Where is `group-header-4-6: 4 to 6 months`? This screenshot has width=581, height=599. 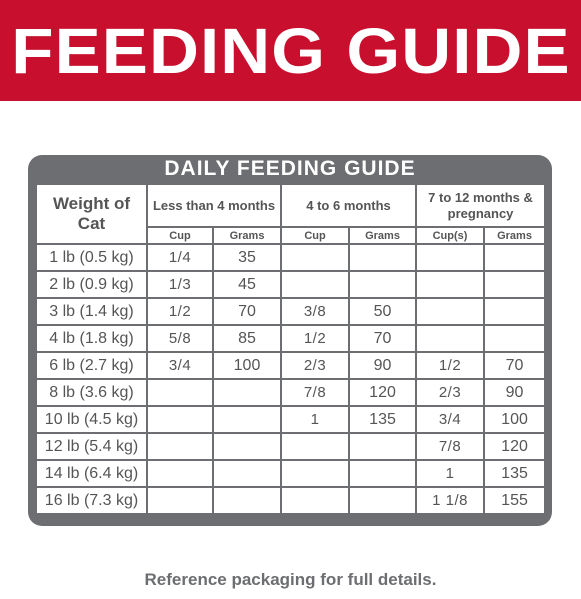
group-header-4-6: 4 to 6 months is located at coordinates (349, 205).